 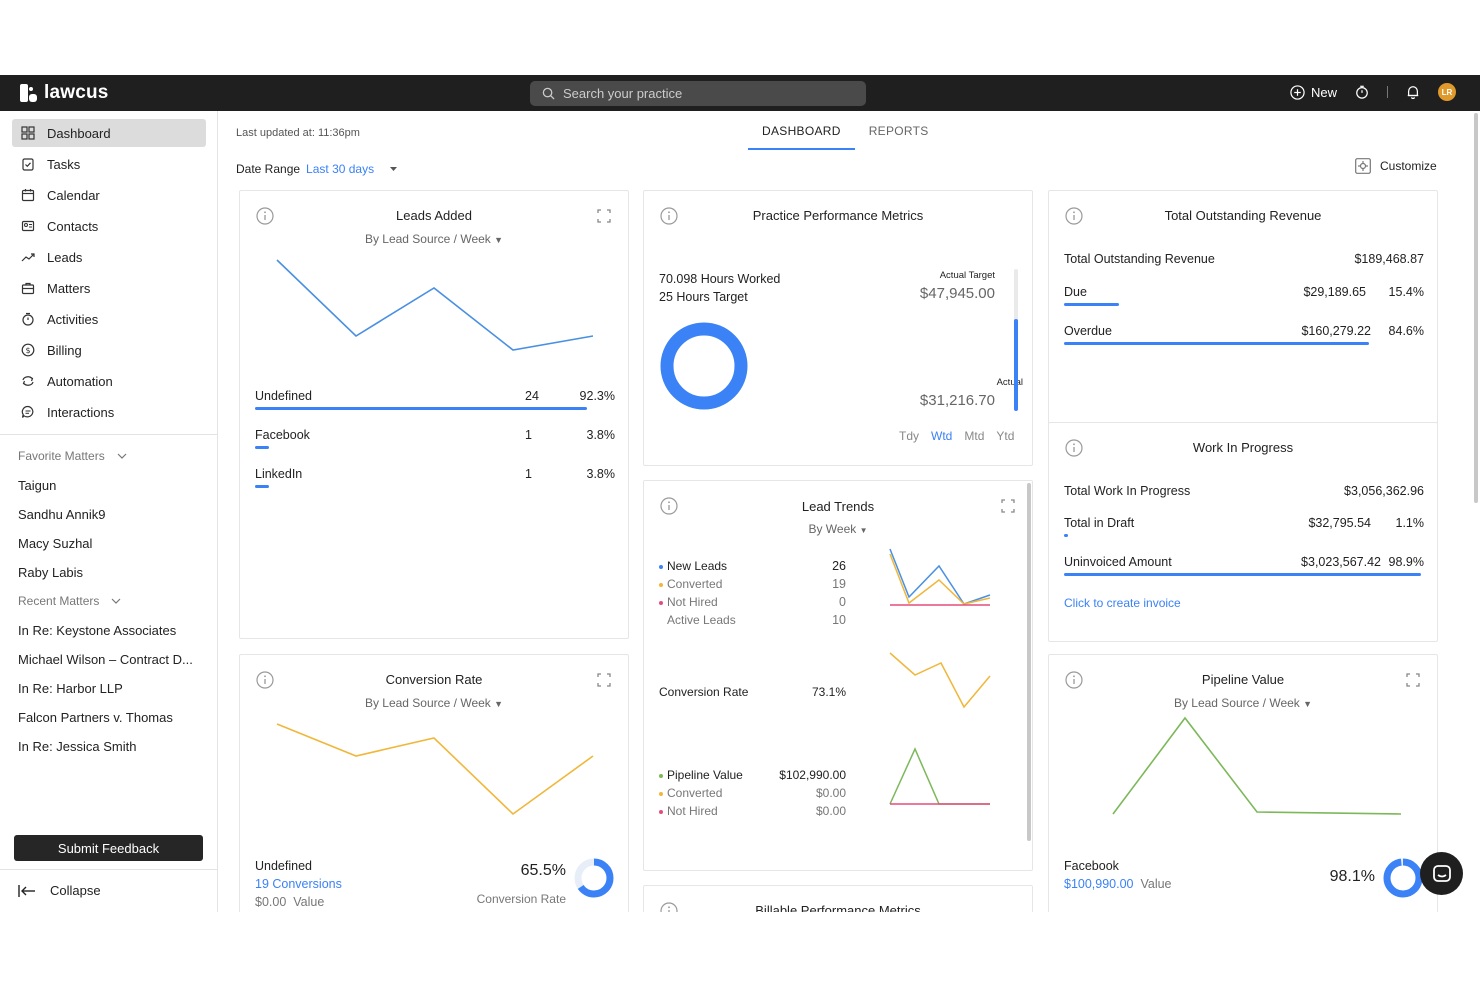 What do you see at coordinates (1396, 166) in the screenshot?
I see `customize-button: Customize` at bounding box center [1396, 166].